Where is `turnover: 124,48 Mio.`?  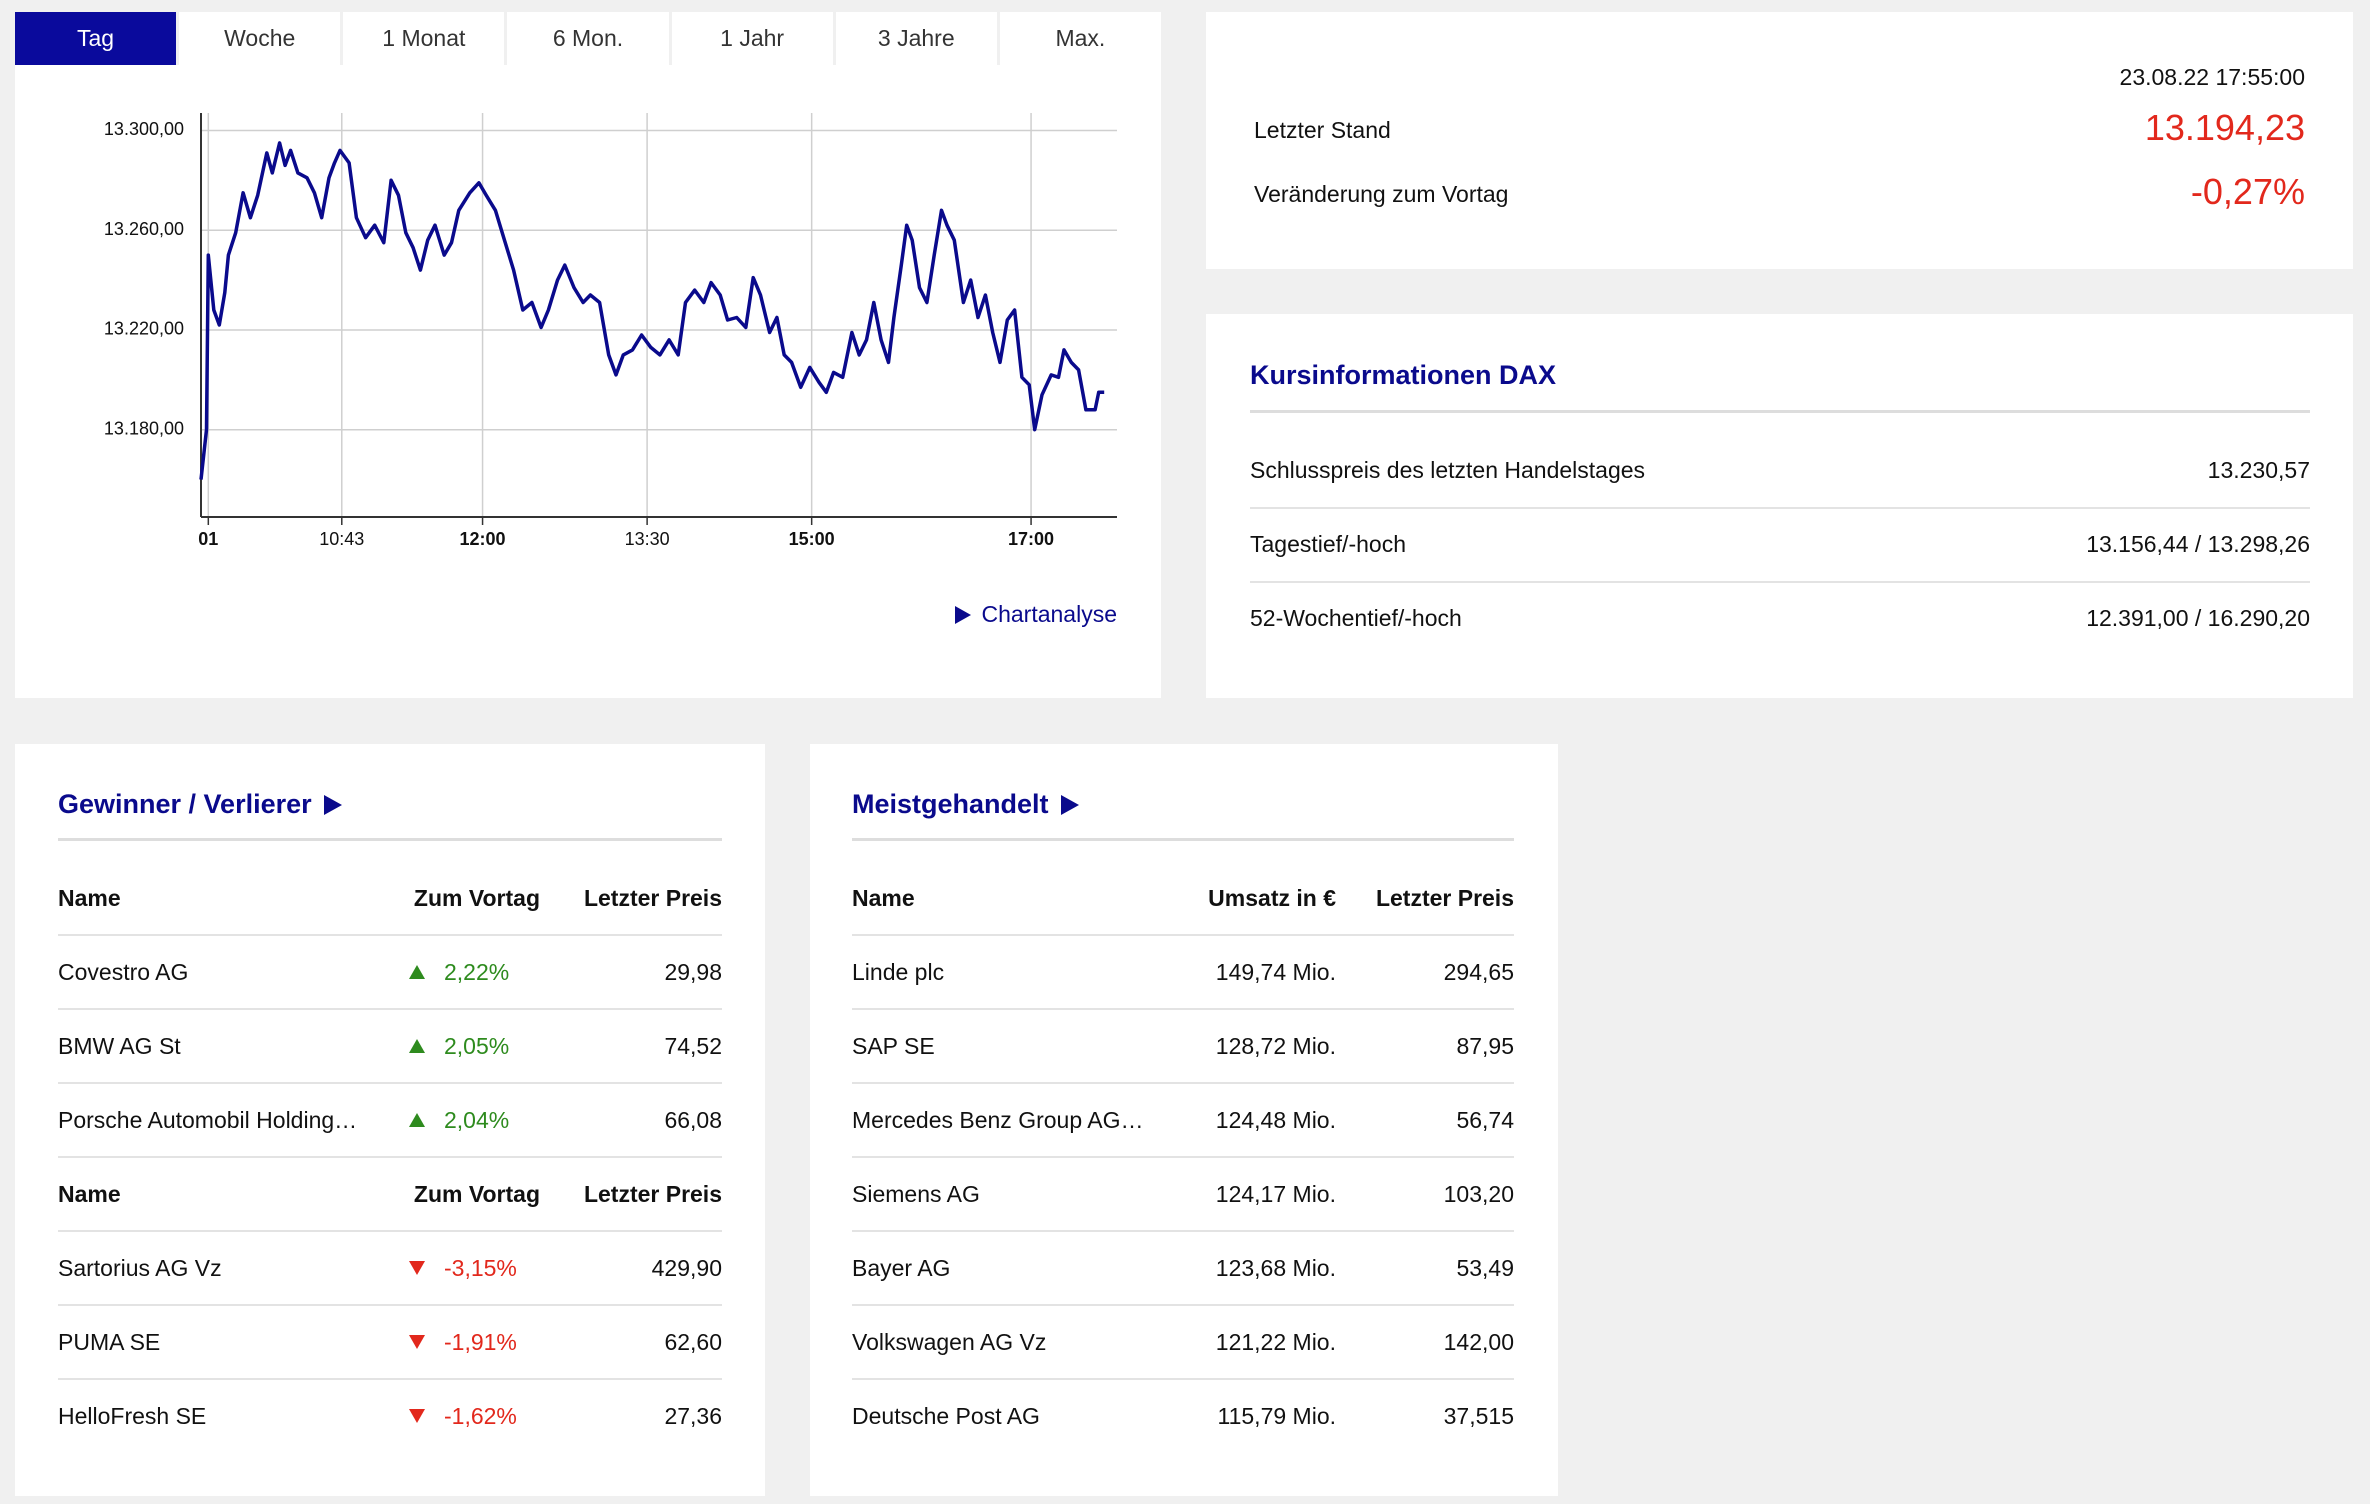
turnover: 124,48 Mio. is located at coordinates (1275, 1120).